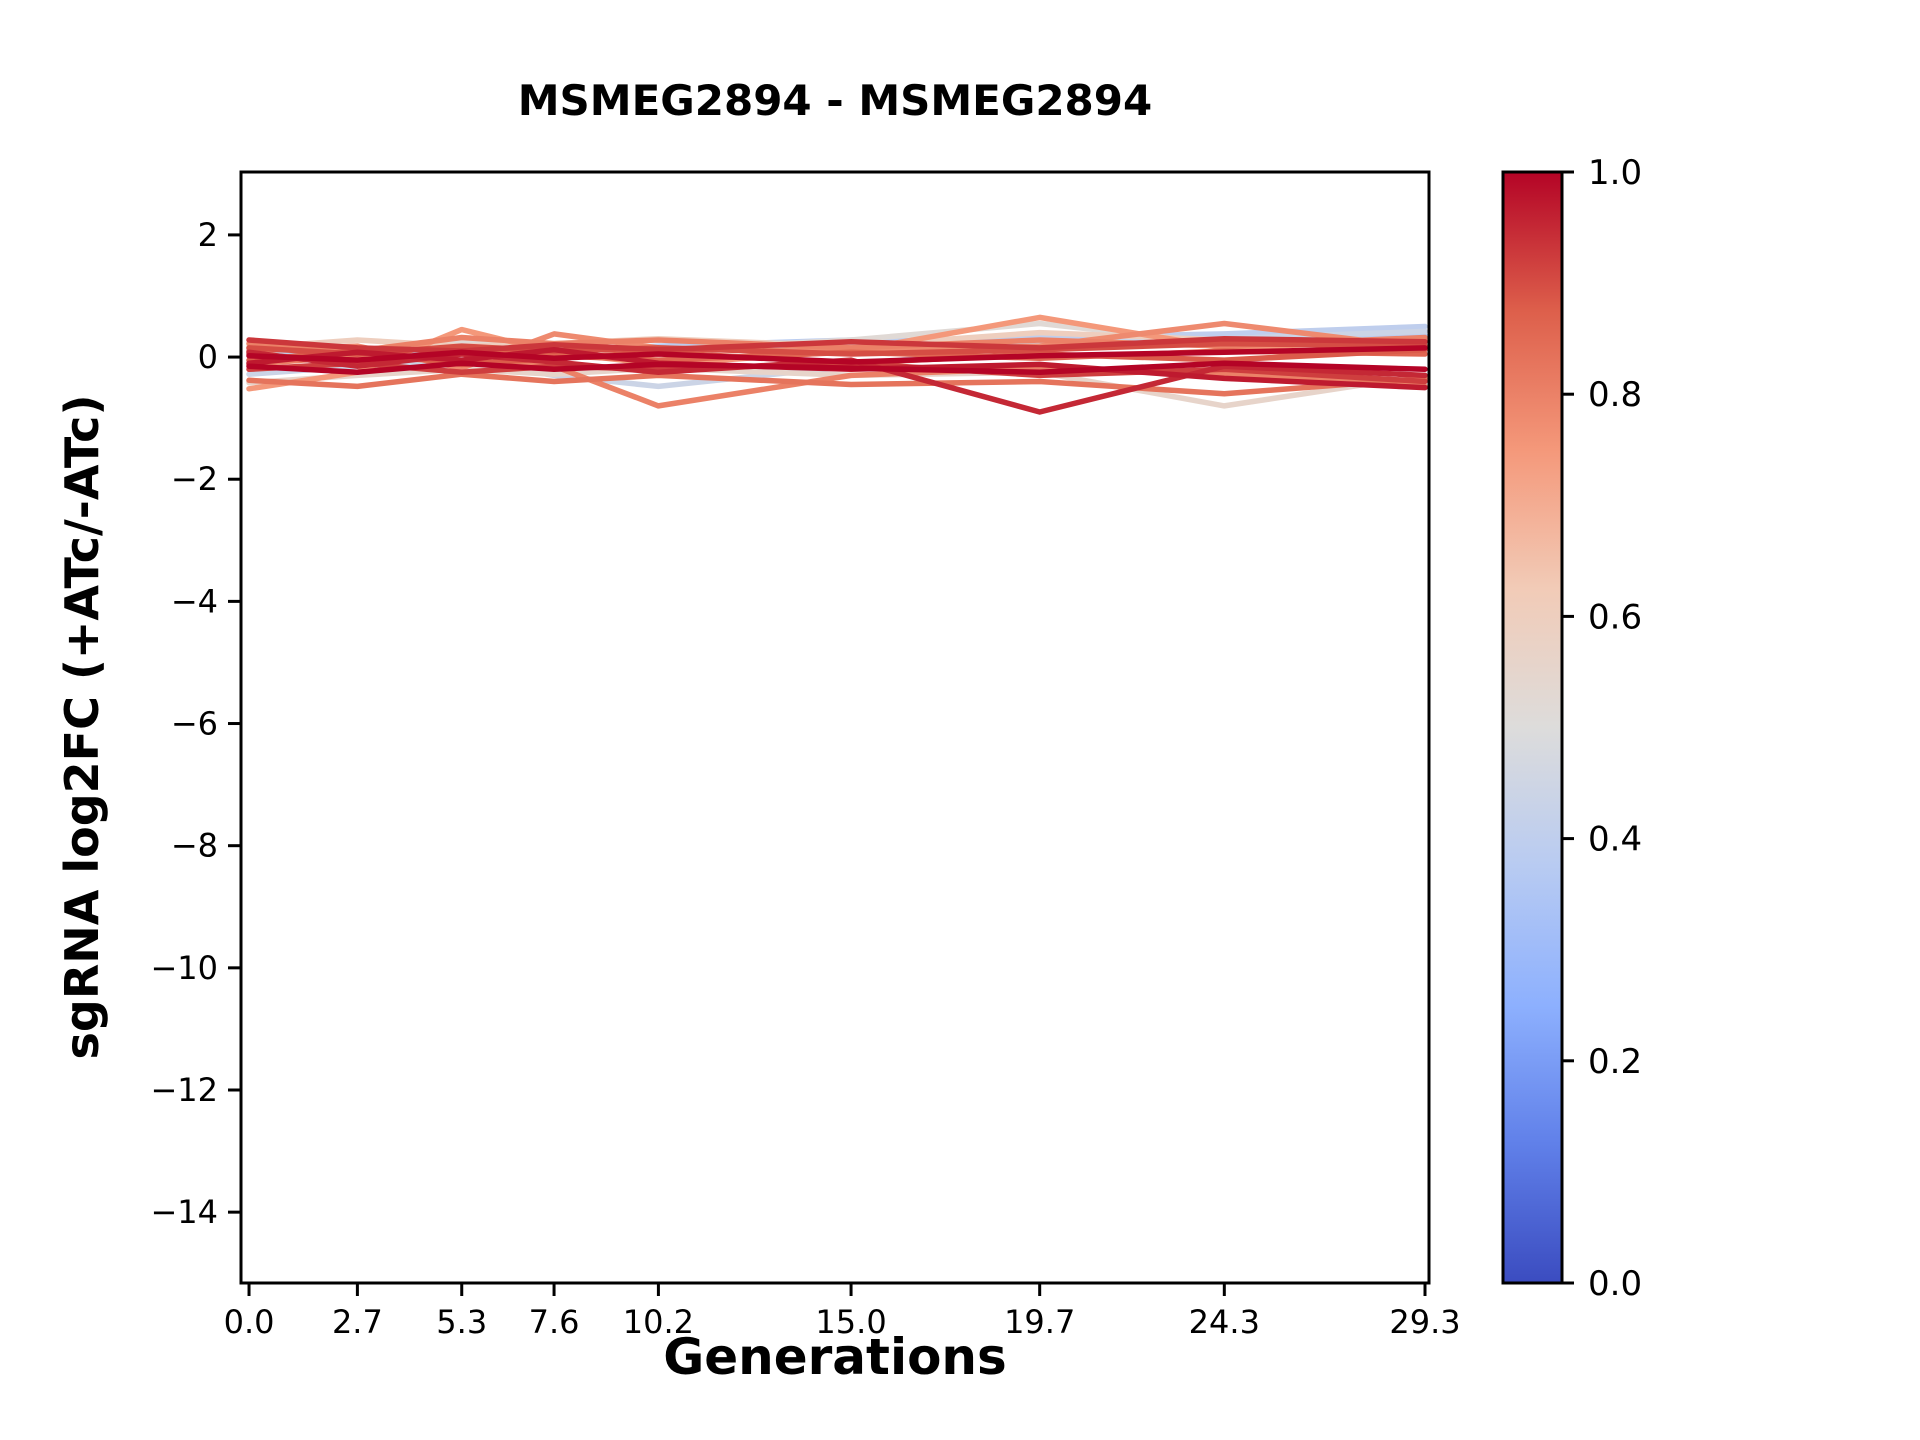 The width and height of the screenshot is (1920, 1440). Describe the element at coordinates (357, 1322) in the screenshot. I see `x-tick-label: 2.7` at that location.